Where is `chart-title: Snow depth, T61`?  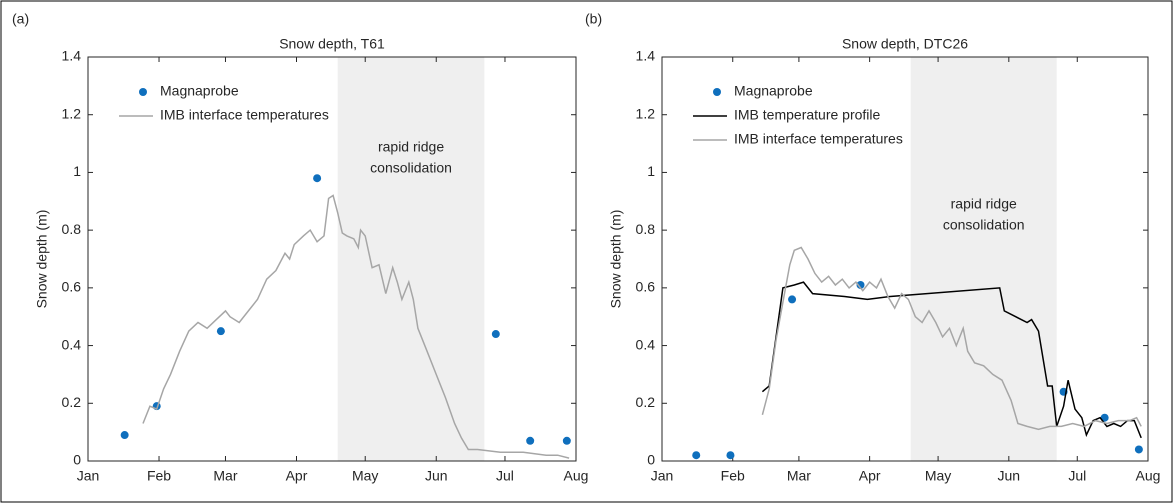
chart-title: Snow depth, T61 is located at coordinates (332, 44).